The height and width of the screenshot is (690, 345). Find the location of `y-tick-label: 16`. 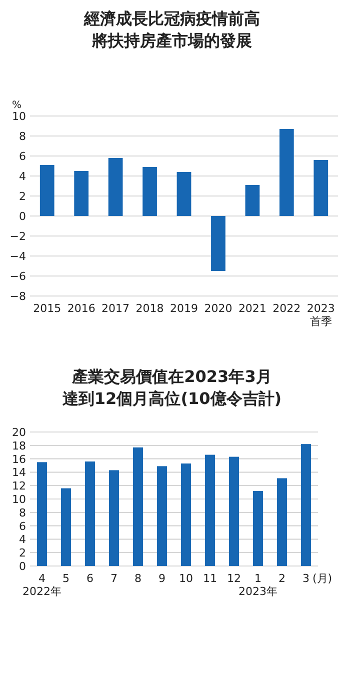

y-tick-label: 16 is located at coordinates (19, 459).